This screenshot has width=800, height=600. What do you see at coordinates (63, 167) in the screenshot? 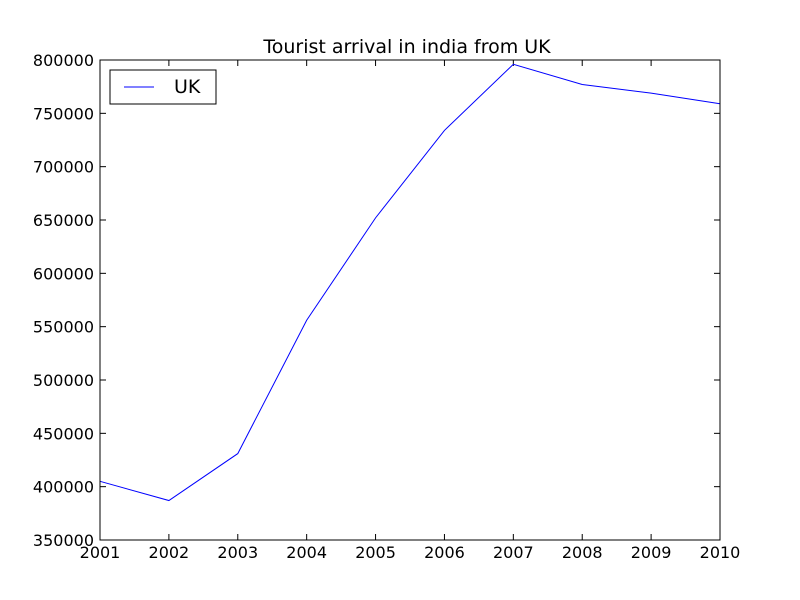
I see `y-tick-label: 700000` at bounding box center [63, 167].